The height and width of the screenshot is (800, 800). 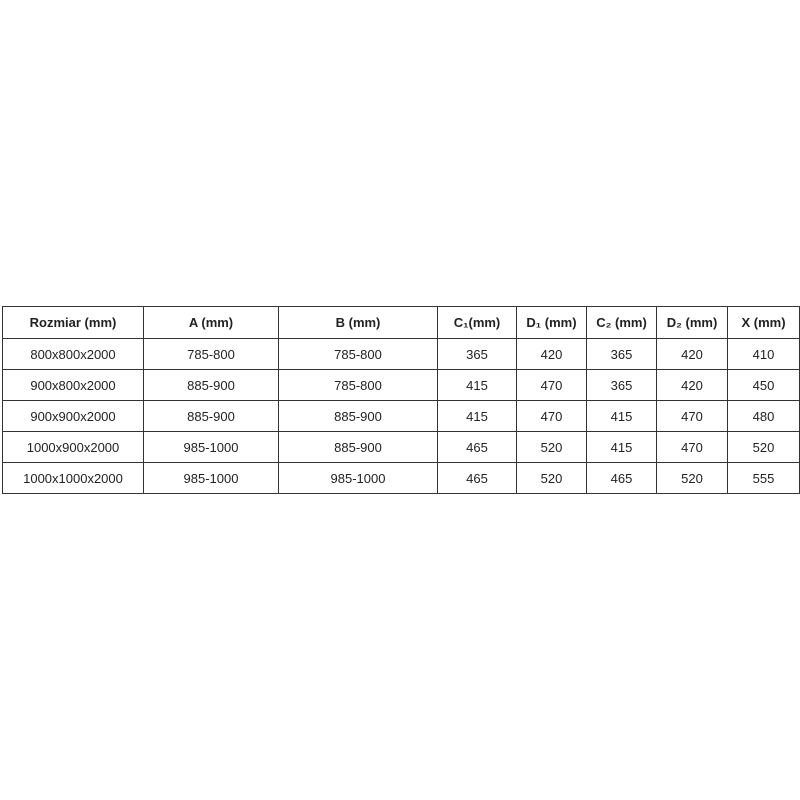 What do you see at coordinates (73, 478) in the screenshot?
I see `table-cell: 1000x1000x2000` at bounding box center [73, 478].